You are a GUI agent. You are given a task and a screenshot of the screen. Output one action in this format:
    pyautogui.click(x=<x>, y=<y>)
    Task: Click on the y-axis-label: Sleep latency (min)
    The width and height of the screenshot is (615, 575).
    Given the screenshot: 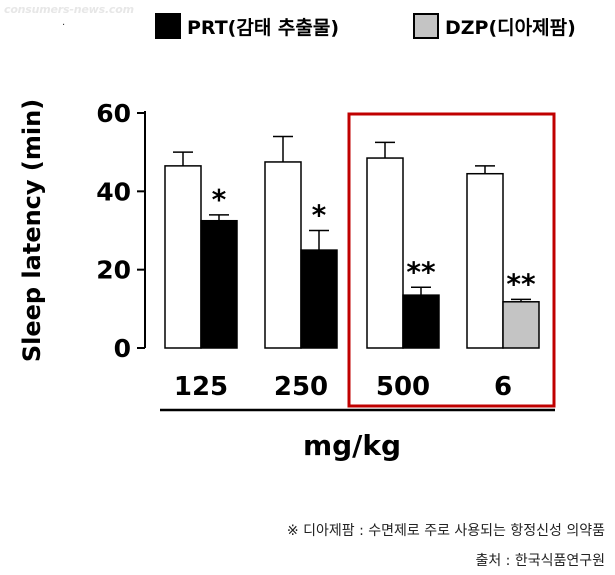 What is the action you would take?
    pyautogui.click(x=32, y=230)
    